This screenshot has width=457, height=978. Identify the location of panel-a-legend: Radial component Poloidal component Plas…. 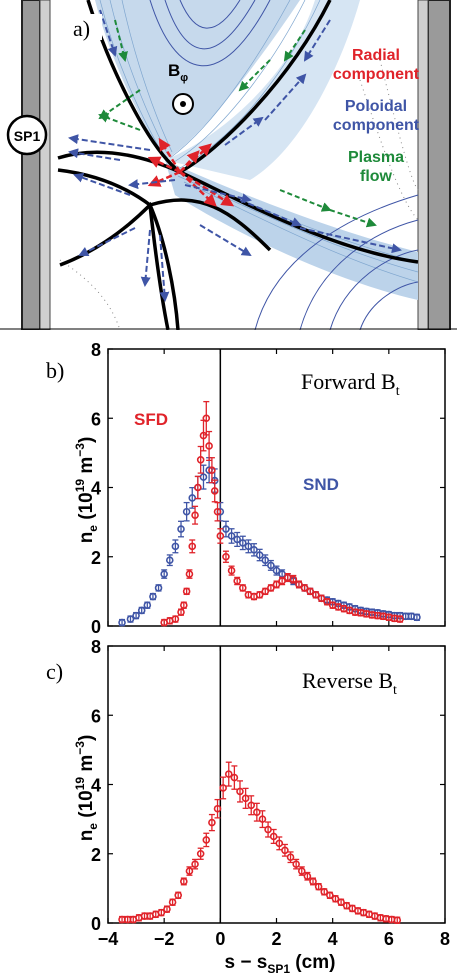
(376, 116).